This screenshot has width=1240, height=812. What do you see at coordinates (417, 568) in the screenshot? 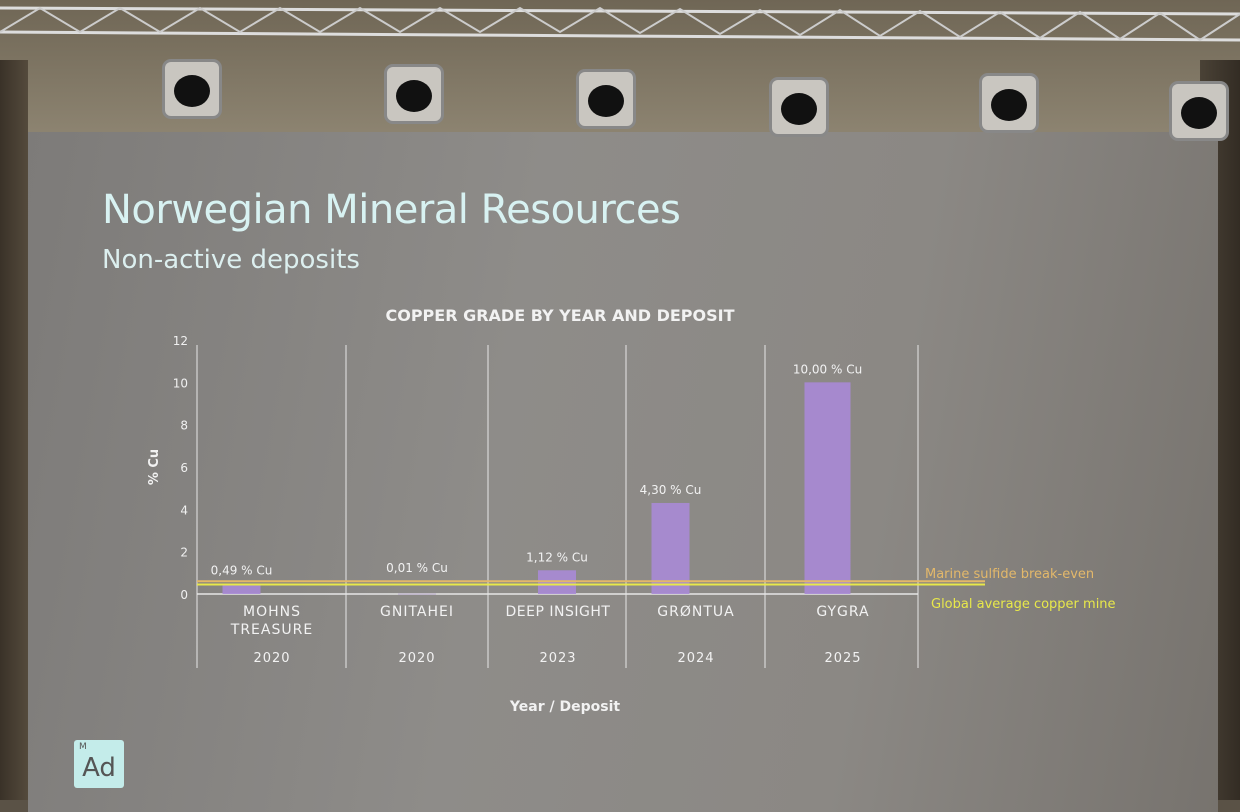
I see `data-label: 0,01 % Cu` at bounding box center [417, 568].